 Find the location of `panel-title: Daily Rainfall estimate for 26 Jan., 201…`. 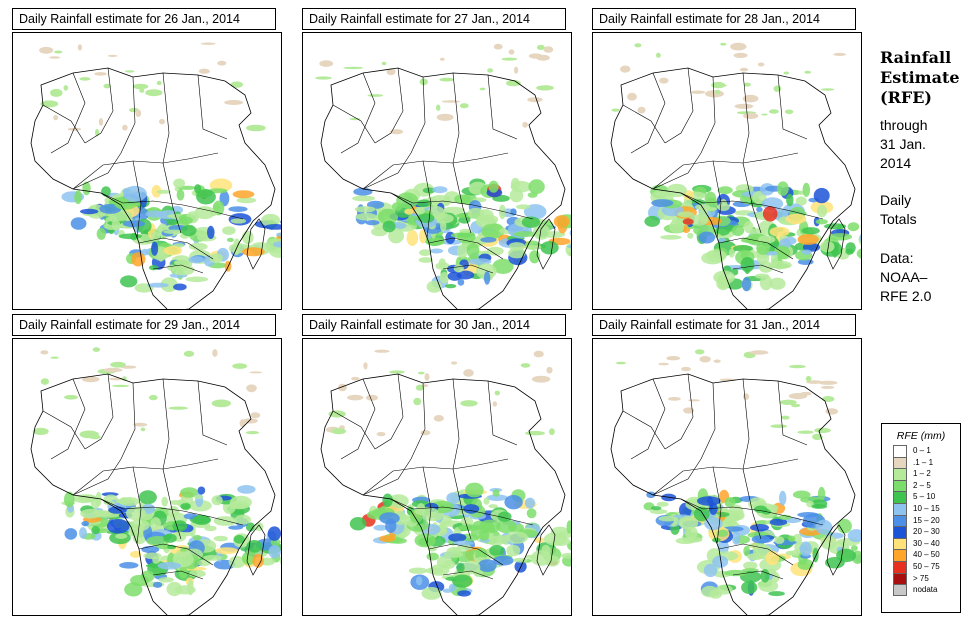

panel-title: Daily Rainfall estimate for 26 Jan., 201… is located at coordinates (144, 19).